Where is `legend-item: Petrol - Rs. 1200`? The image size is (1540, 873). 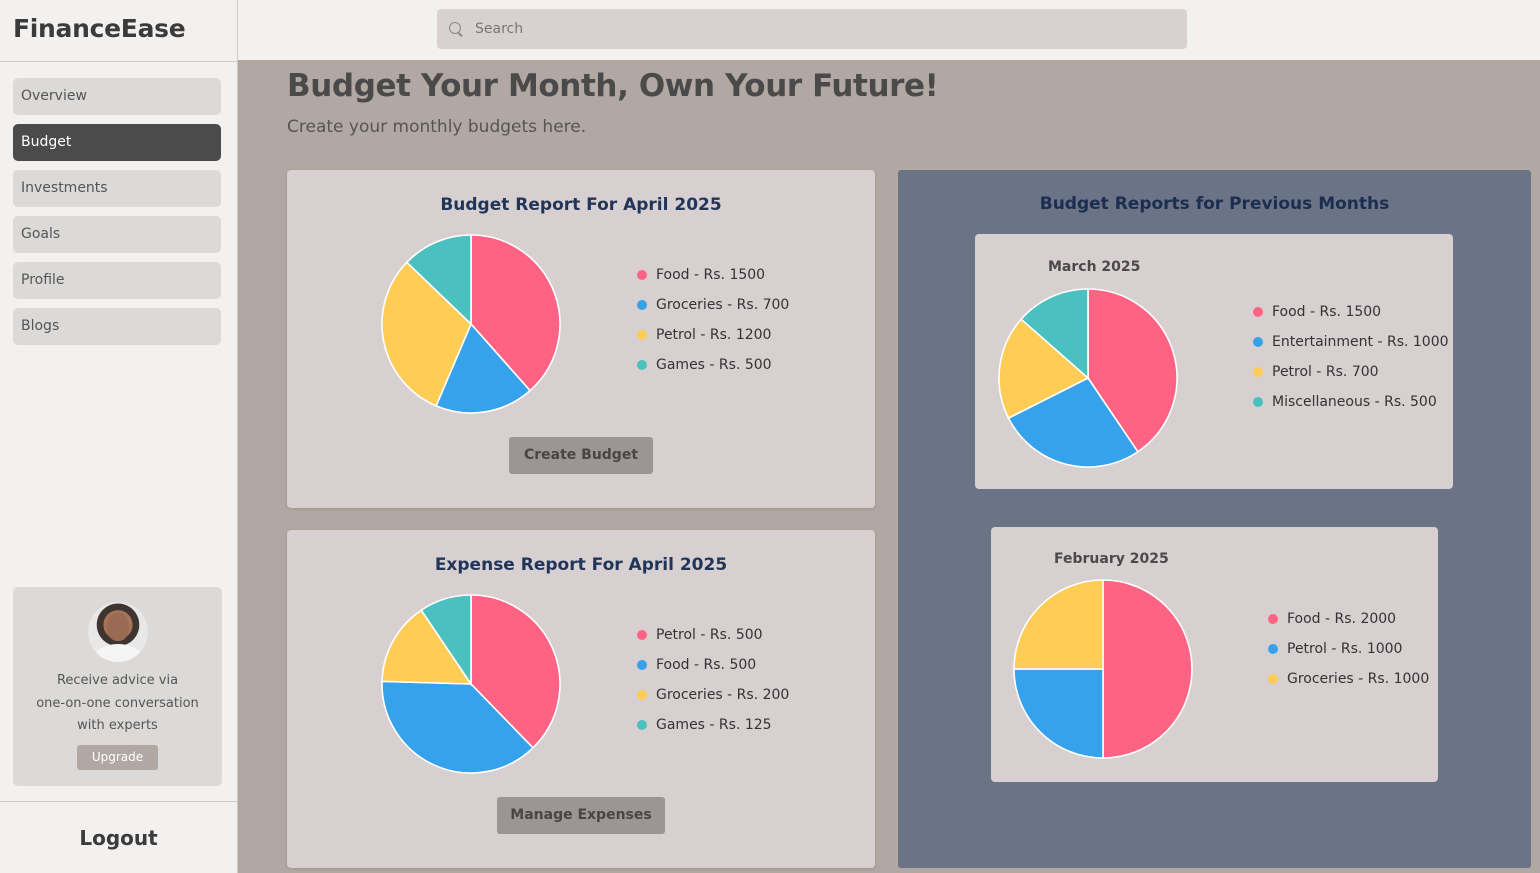
legend-item: Petrol - Rs. 1200 is located at coordinates (713, 340).